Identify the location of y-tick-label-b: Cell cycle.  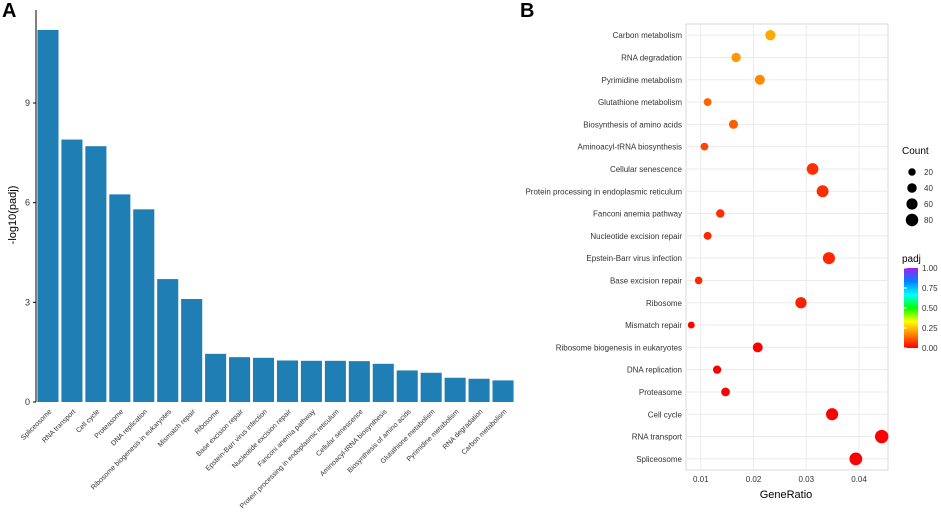
(665, 414).